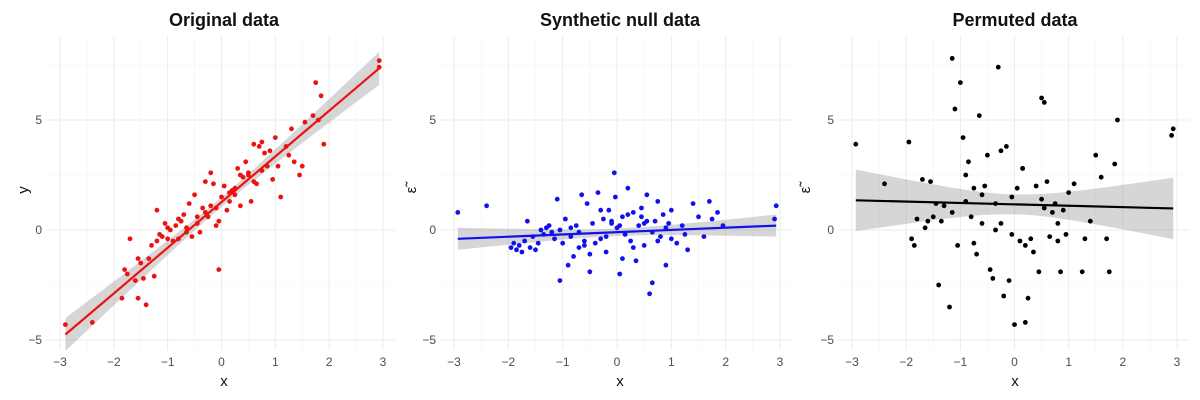 Image resolution: width=1200 pixels, height=400 pixels. What do you see at coordinates (60, 362) in the screenshot?
I see `x-tick-label: −3` at bounding box center [60, 362].